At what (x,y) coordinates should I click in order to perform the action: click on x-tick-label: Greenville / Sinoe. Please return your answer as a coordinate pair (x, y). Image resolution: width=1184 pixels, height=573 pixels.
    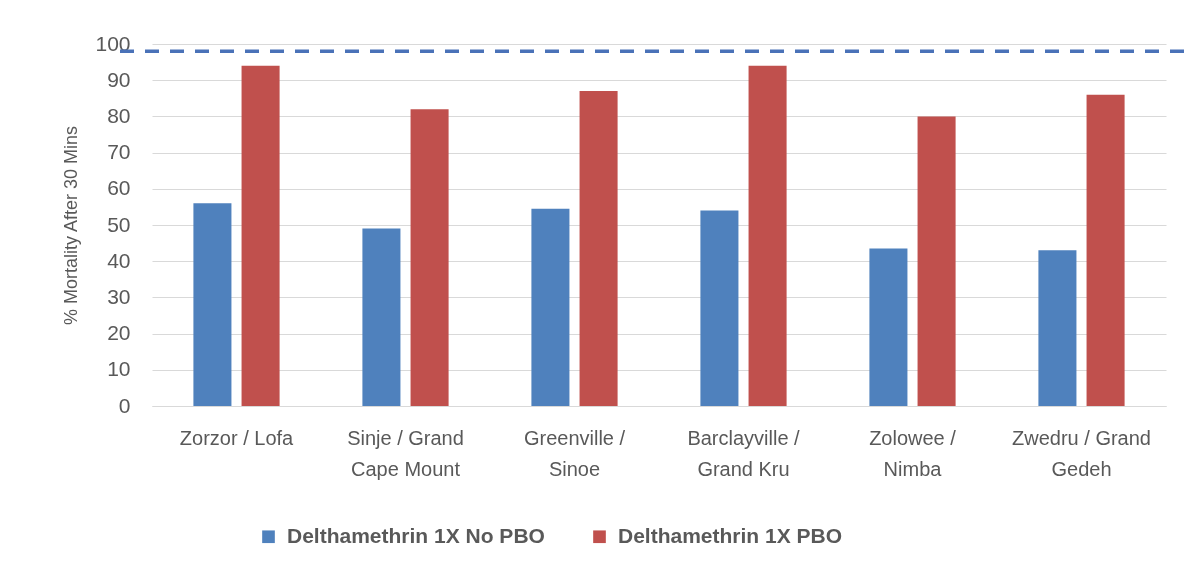
    Looking at the image, I should click on (574, 453).